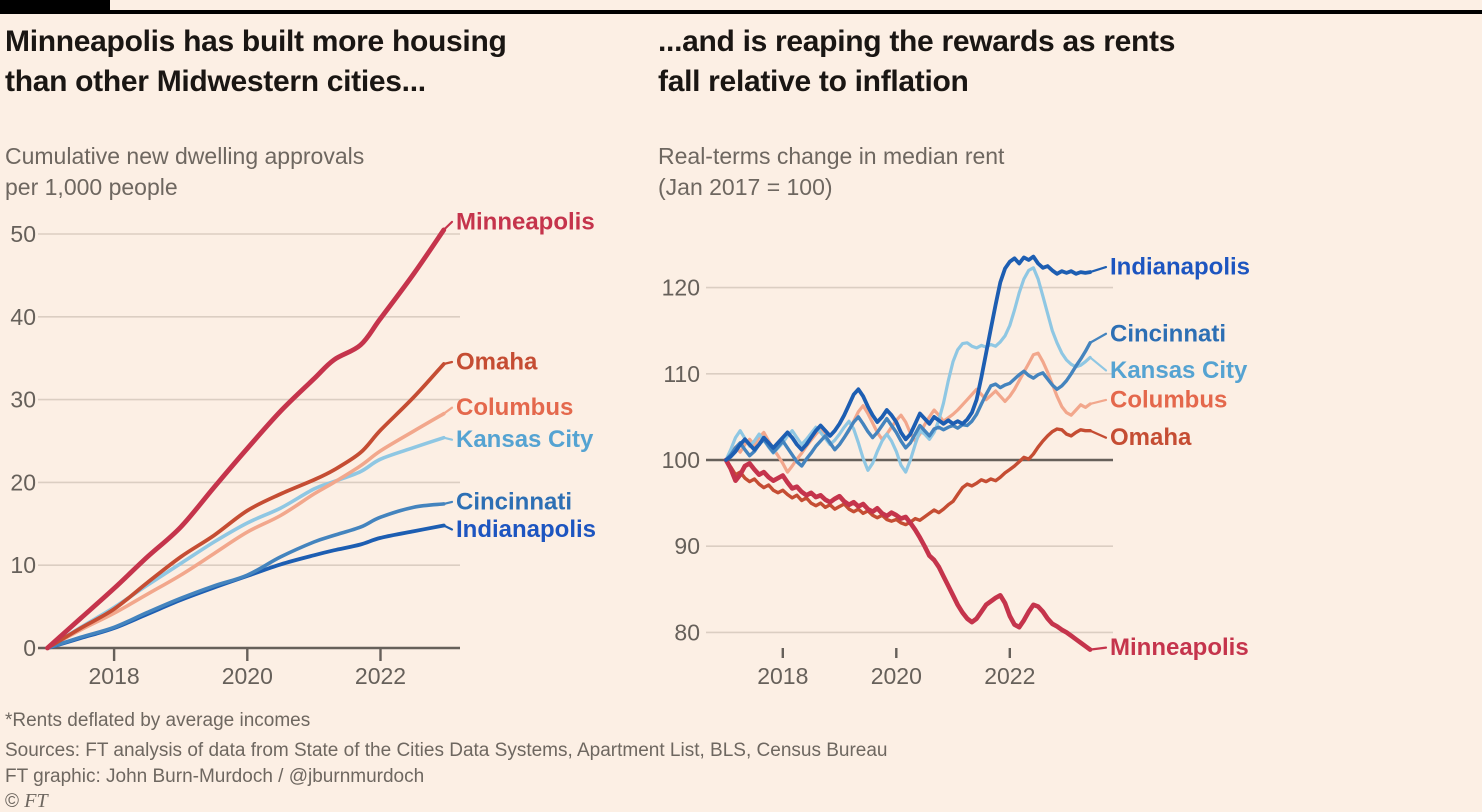 The height and width of the screenshot is (812, 1482). I want to click on copyright-symbol: ©, so click(12, 801).